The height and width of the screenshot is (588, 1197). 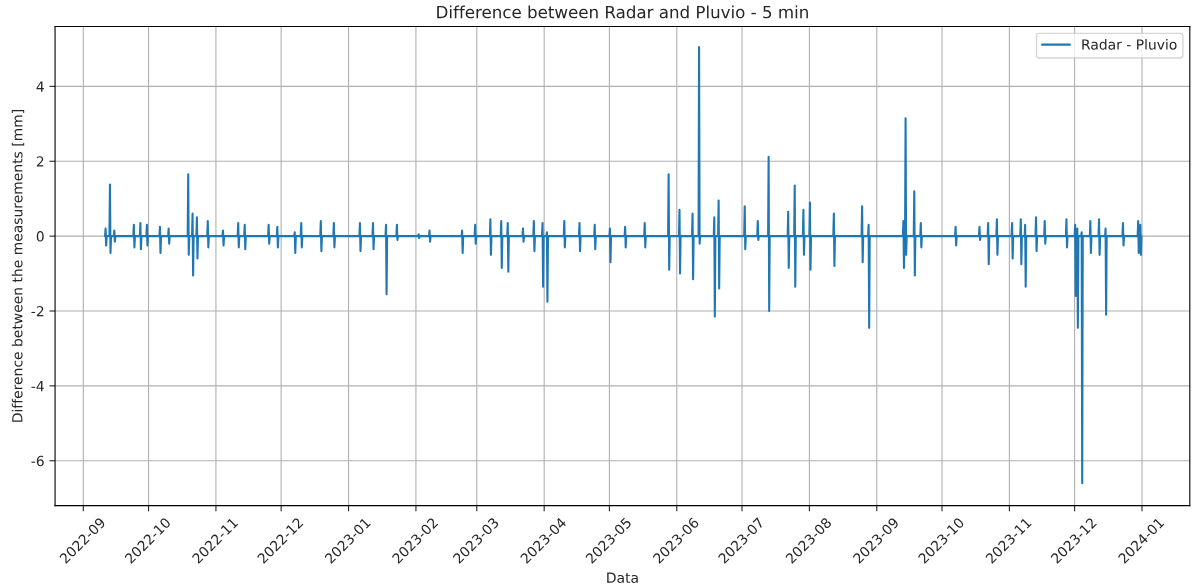 What do you see at coordinates (1129, 44) in the screenshot?
I see `legend-label: Radar - Pluvio` at bounding box center [1129, 44].